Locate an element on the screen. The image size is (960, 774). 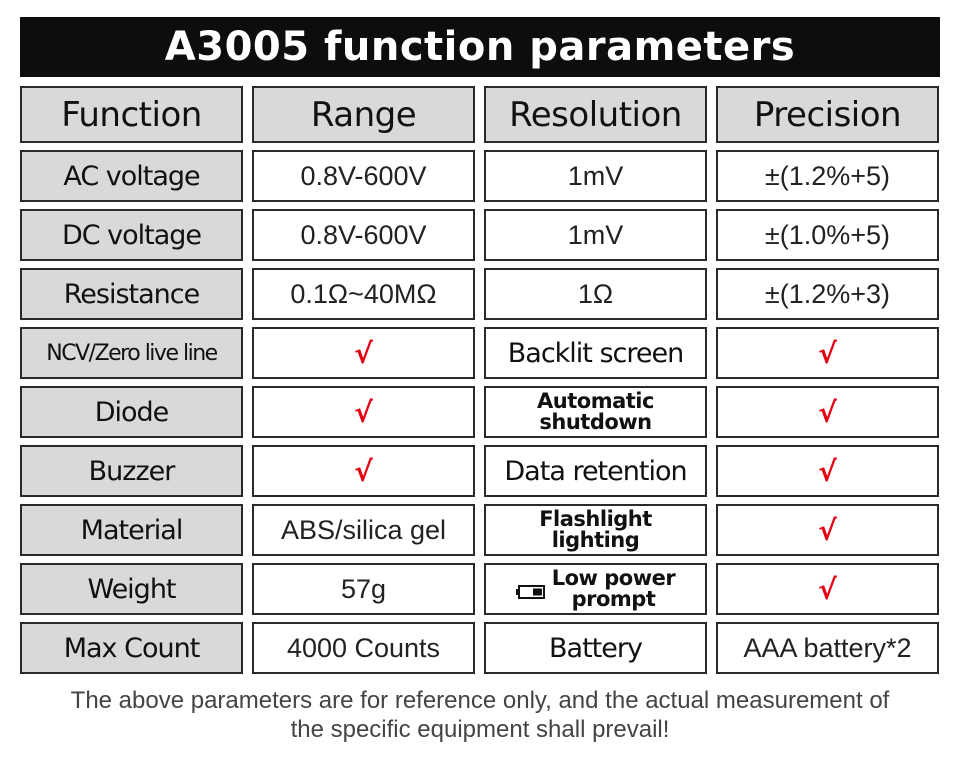
header-function: Function is located at coordinates (131, 114).